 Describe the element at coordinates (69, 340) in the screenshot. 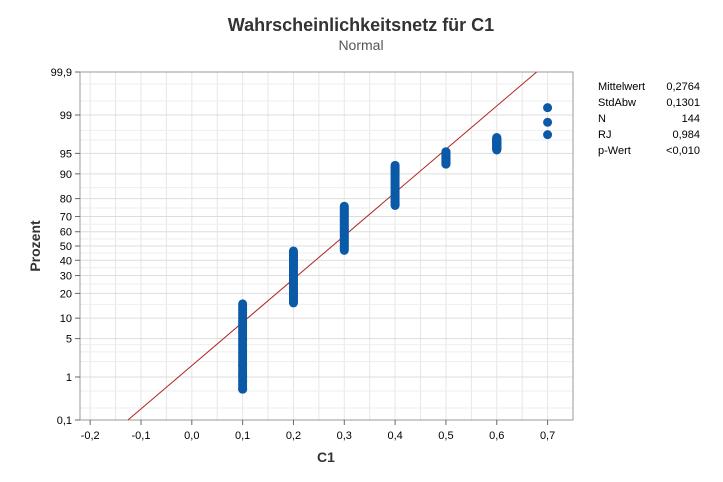

I see `y-tick-label: 5` at that location.